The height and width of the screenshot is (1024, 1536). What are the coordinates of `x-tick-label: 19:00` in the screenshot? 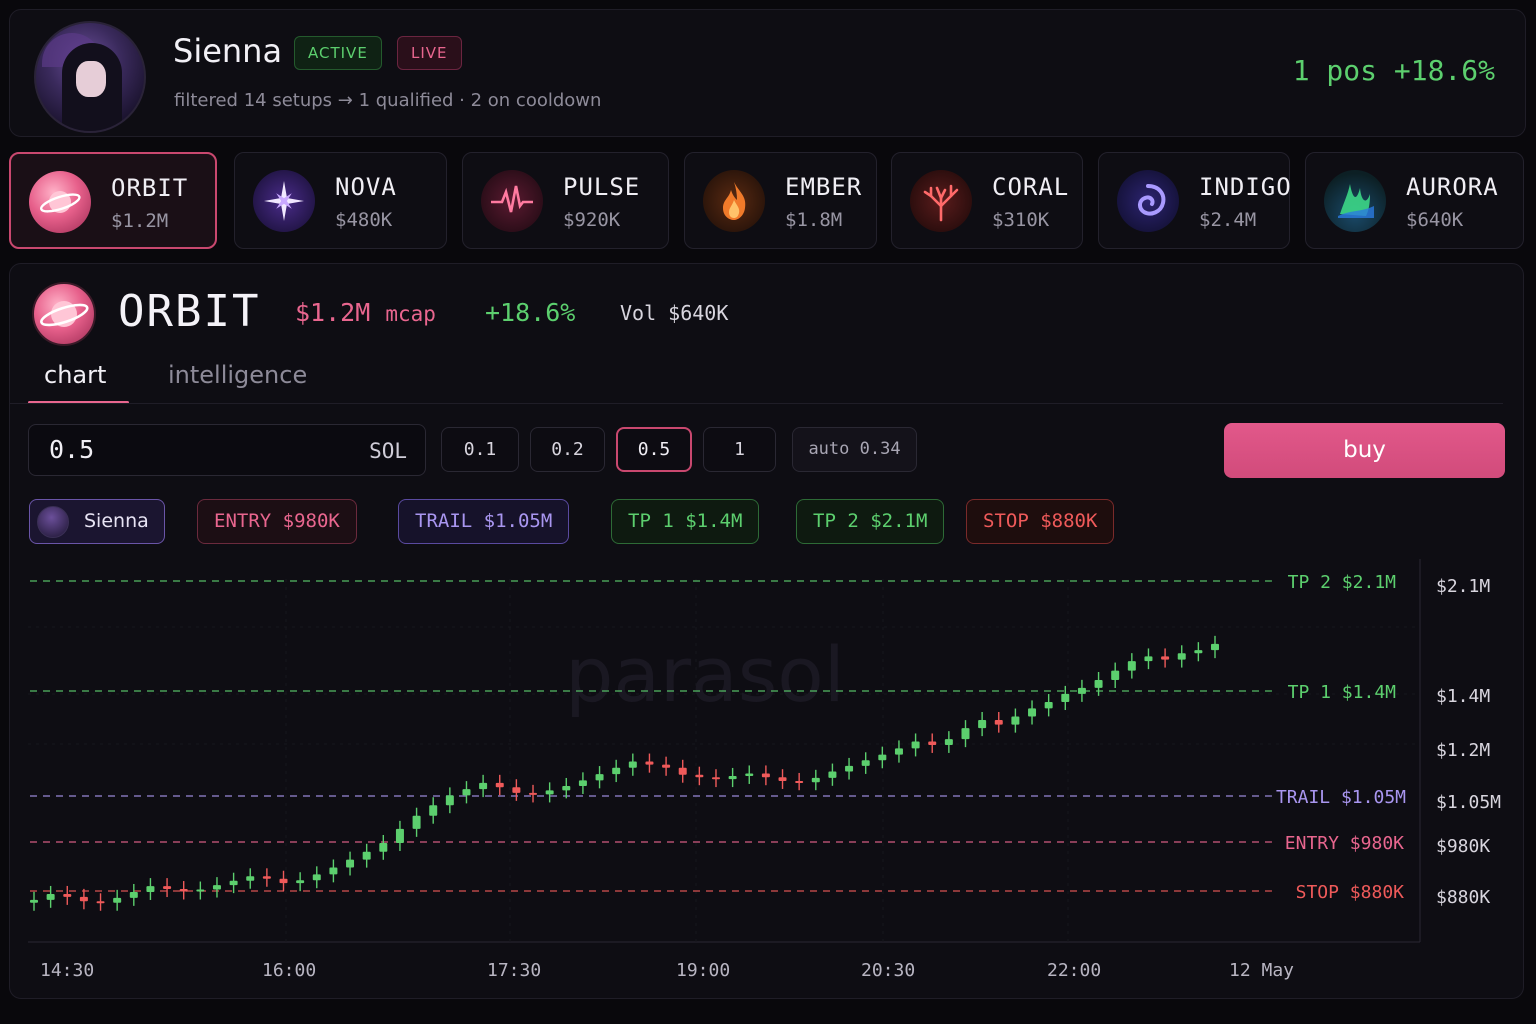 It's located at (703, 970).